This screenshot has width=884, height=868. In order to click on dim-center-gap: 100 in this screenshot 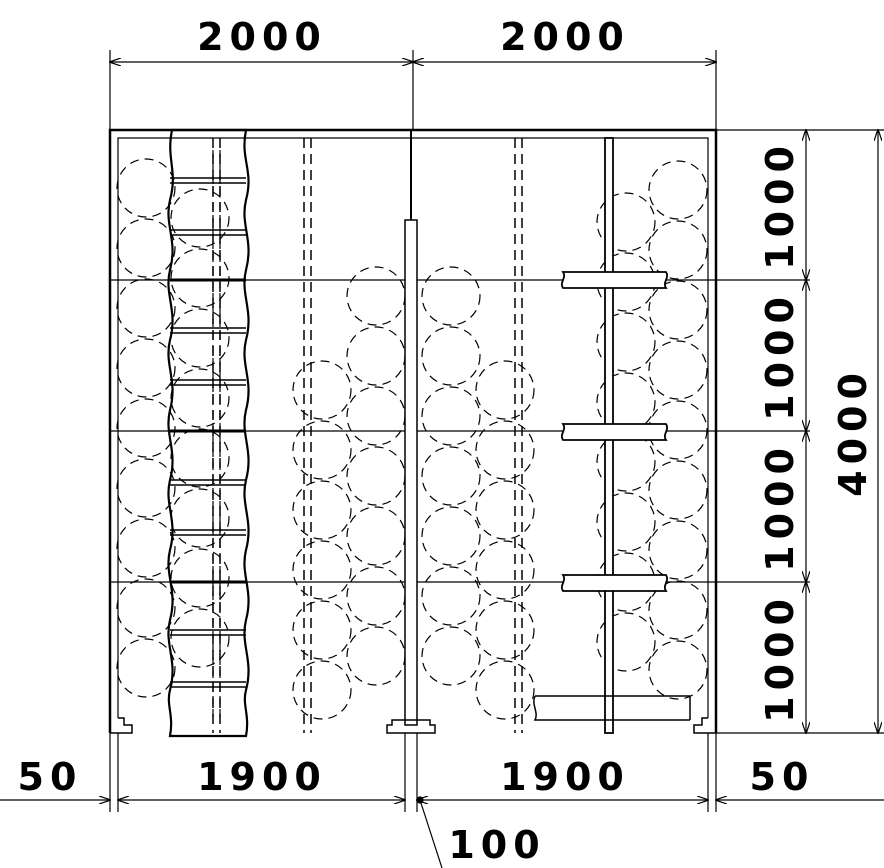, I will do `click(496, 845)`.